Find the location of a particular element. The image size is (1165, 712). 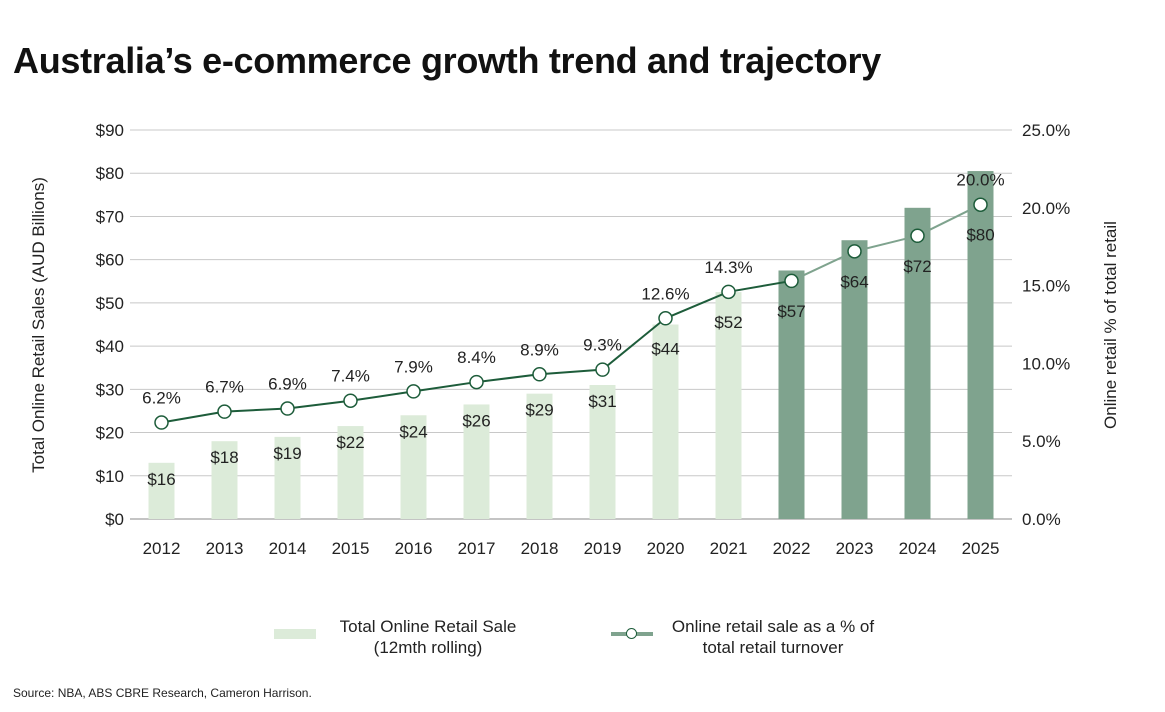

bar-value-label: $24 is located at coordinates (413, 431).